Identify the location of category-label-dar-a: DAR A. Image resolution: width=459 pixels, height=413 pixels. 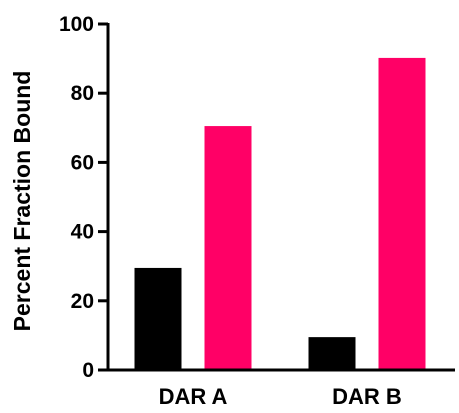
(193, 396).